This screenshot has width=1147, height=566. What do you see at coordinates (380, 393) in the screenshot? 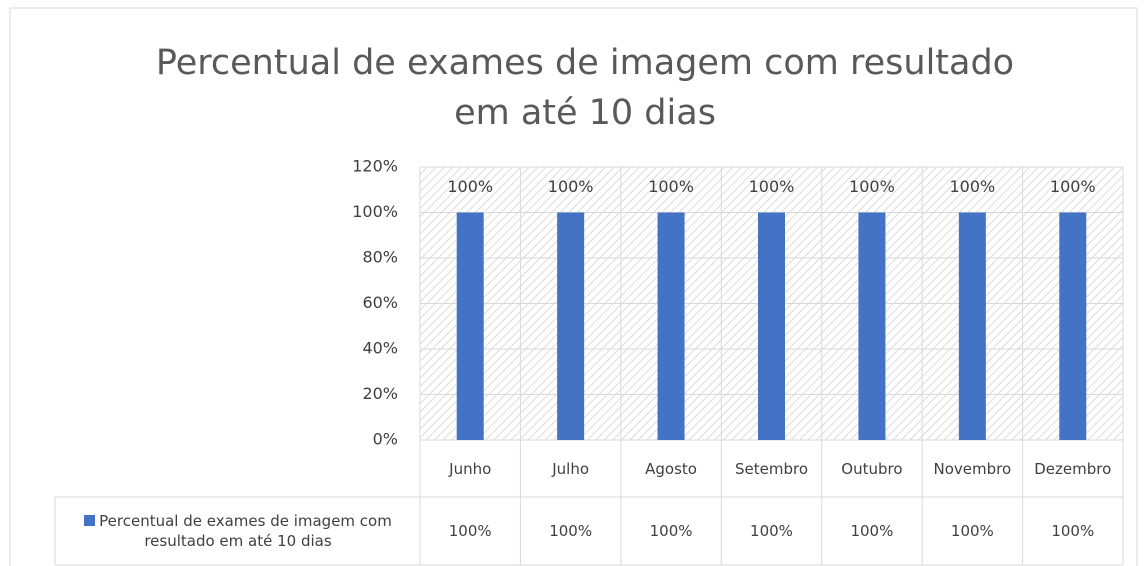
I see `y-tick-label: 20%` at bounding box center [380, 393].